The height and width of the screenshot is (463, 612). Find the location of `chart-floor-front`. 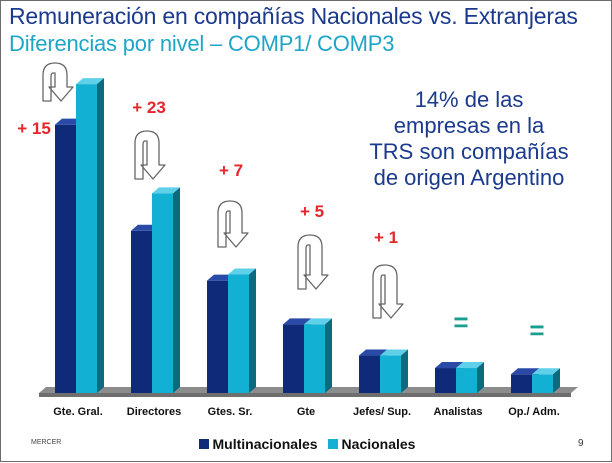

chart-floor-front is located at coordinates (305, 395).